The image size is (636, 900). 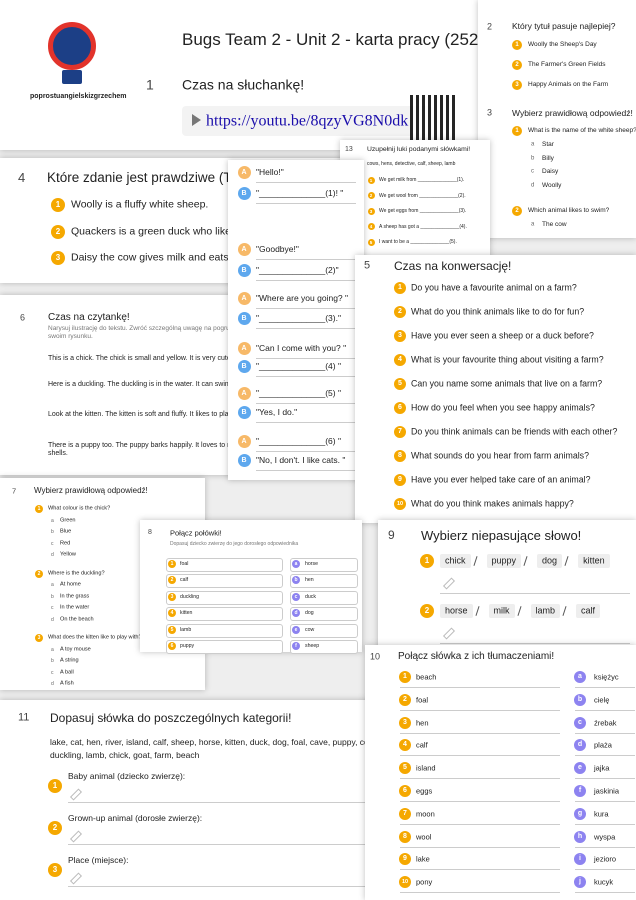 What do you see at coordinates (14, 491) in the screenshot?
I see `section-number: 7` at bounding box center [14, 491].